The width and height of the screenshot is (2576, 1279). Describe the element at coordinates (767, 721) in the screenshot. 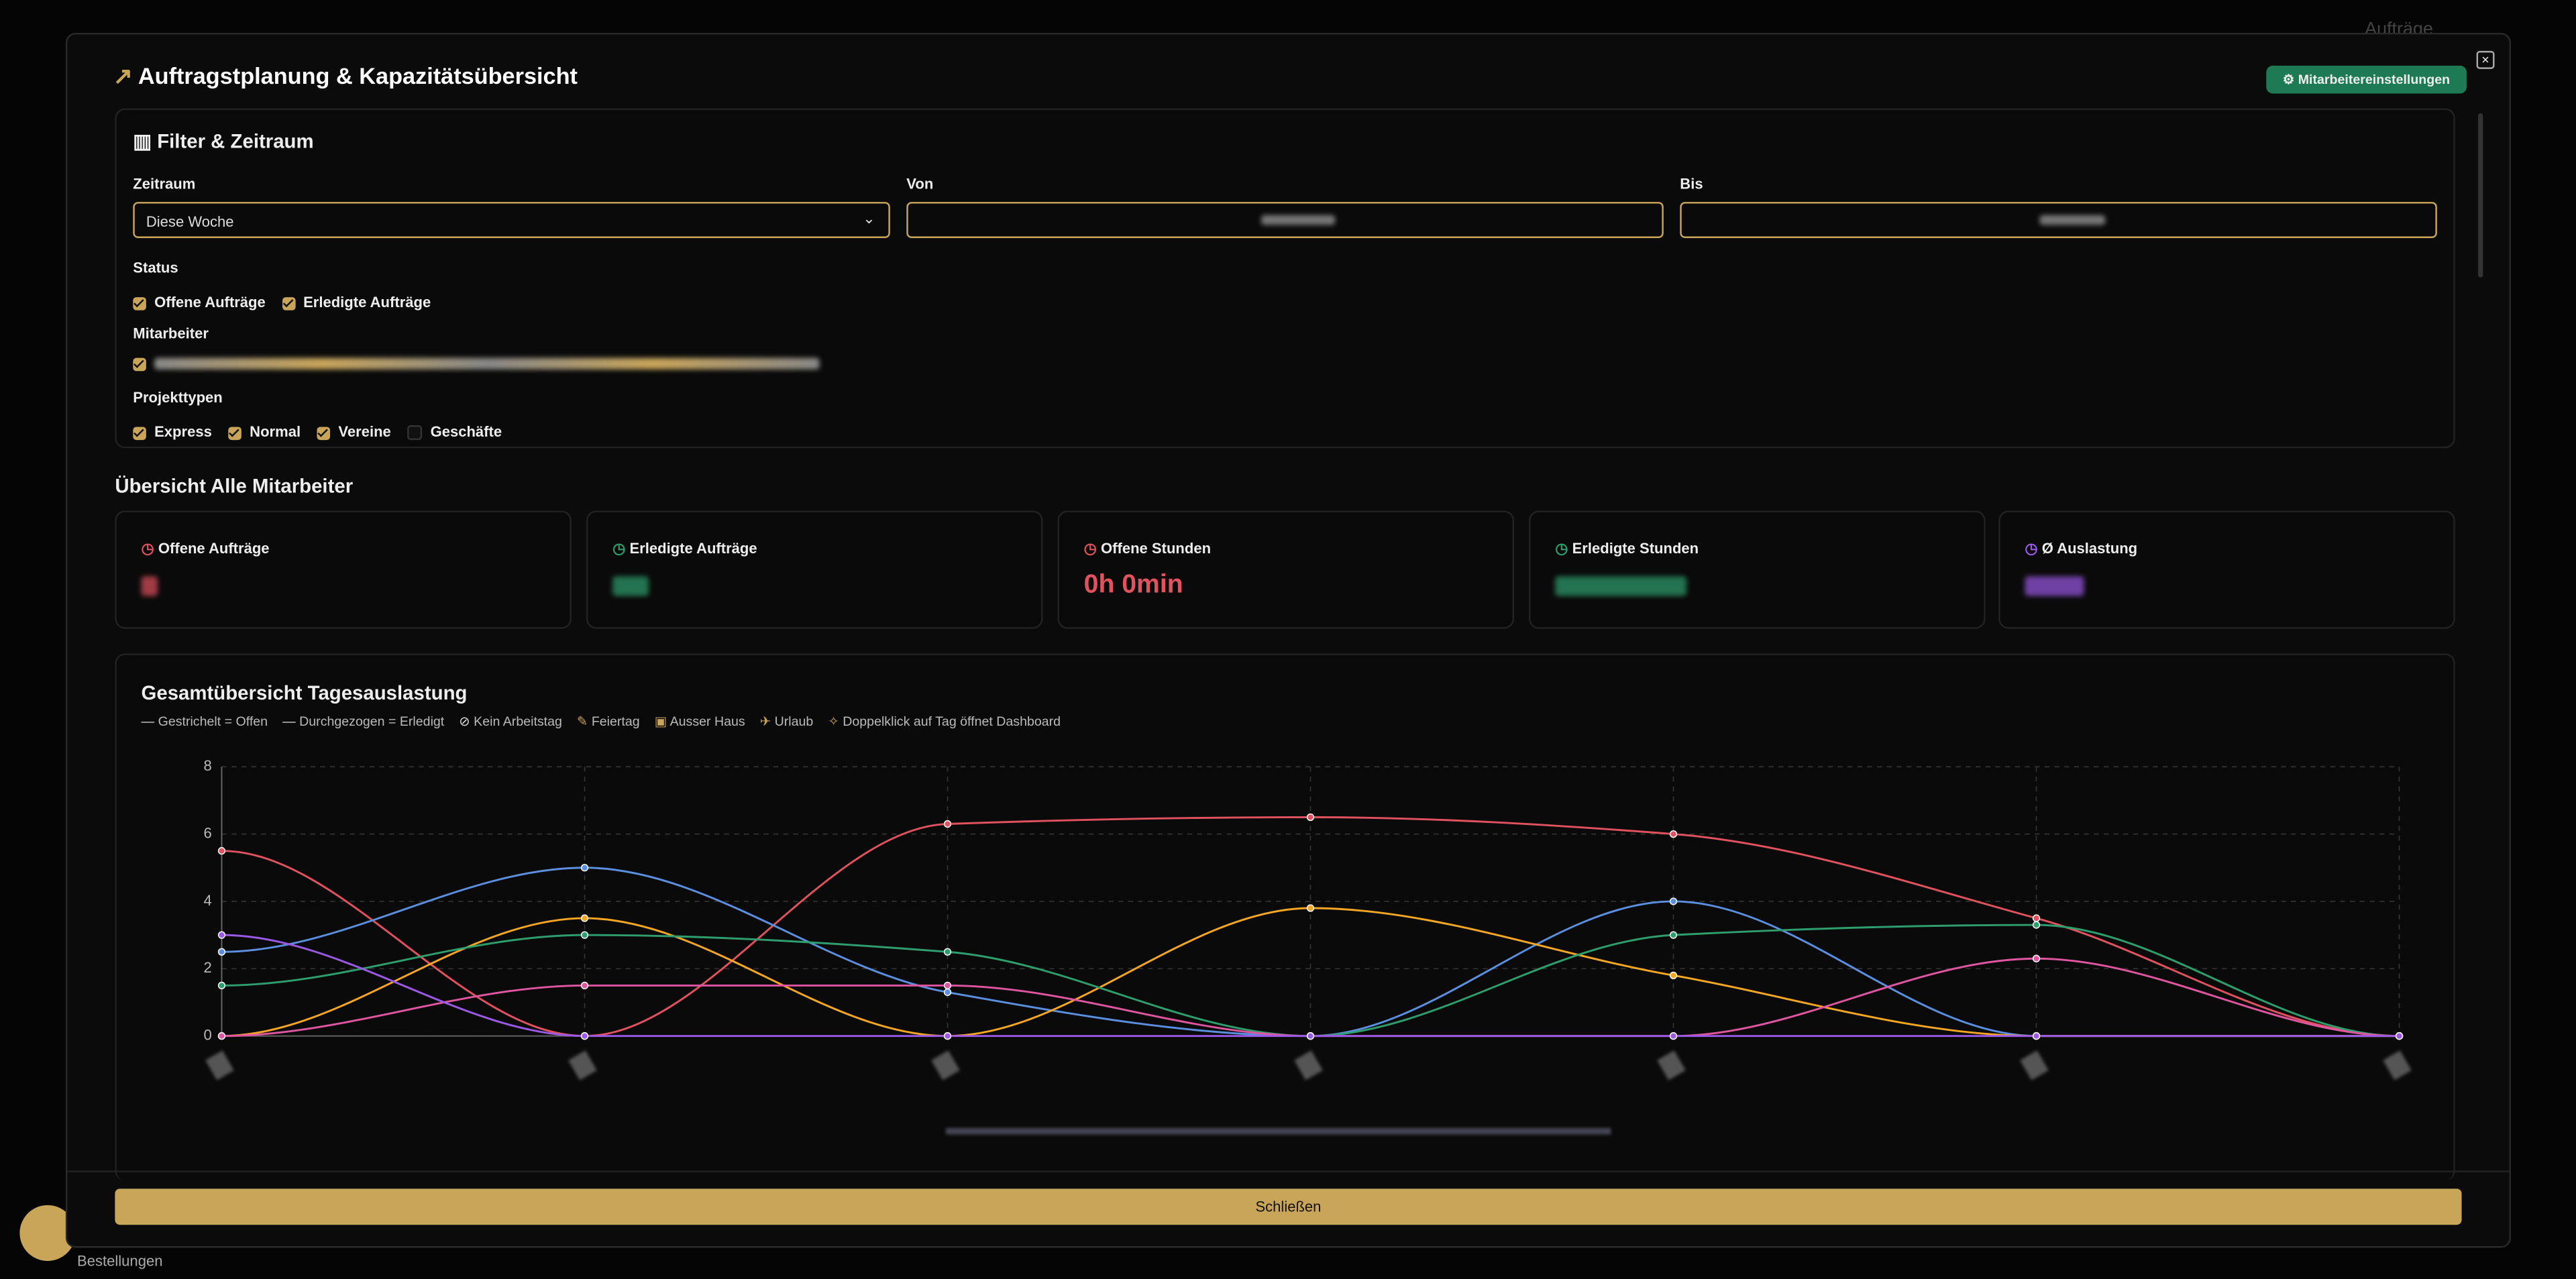

I see `note-icon: ✈` at that location.